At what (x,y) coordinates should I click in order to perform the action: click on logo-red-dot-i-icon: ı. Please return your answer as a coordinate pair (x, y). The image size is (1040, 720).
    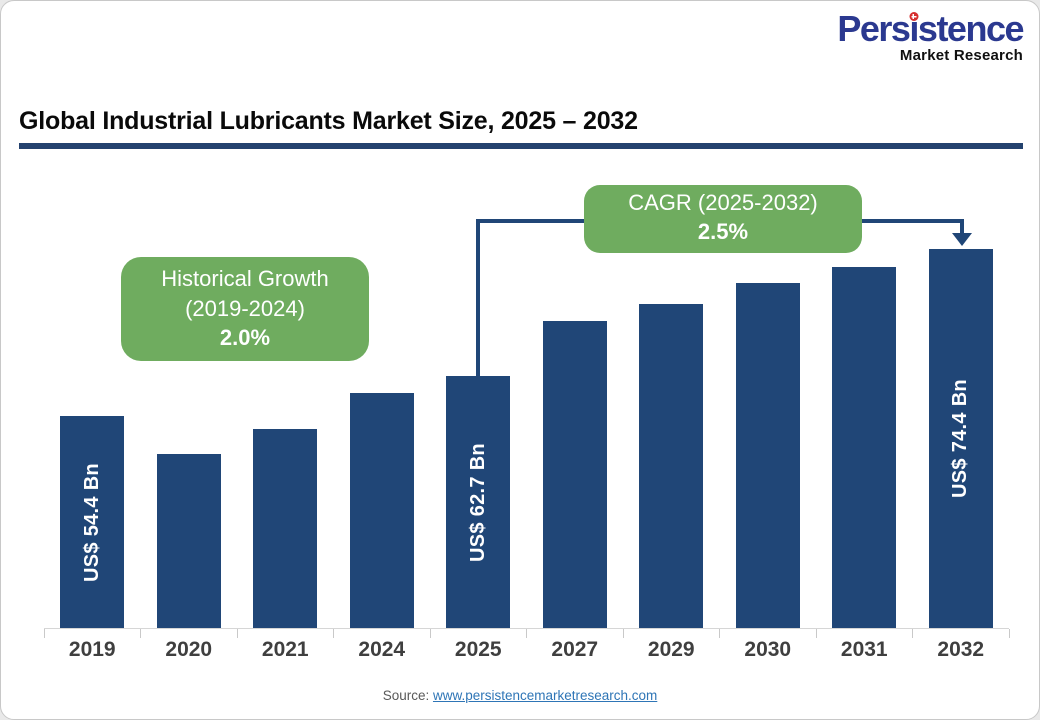
    Looking at the image, I should click on (914, 28).